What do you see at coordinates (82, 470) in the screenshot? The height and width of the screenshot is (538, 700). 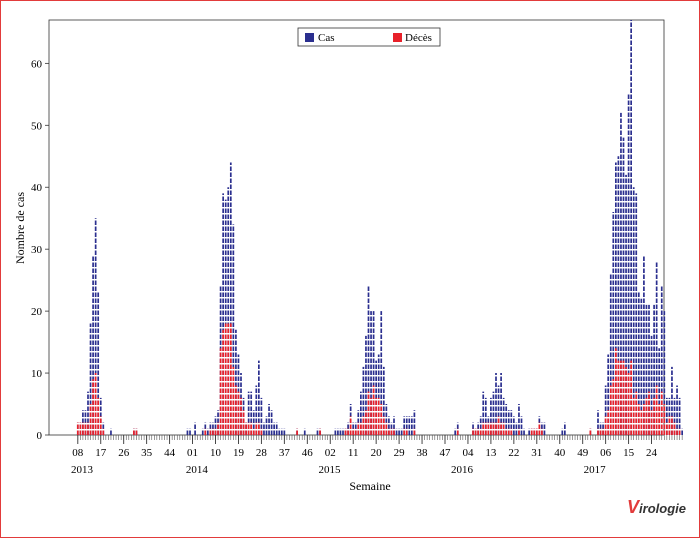 I see `year-label: 2013` at bounding box center [82, 470].